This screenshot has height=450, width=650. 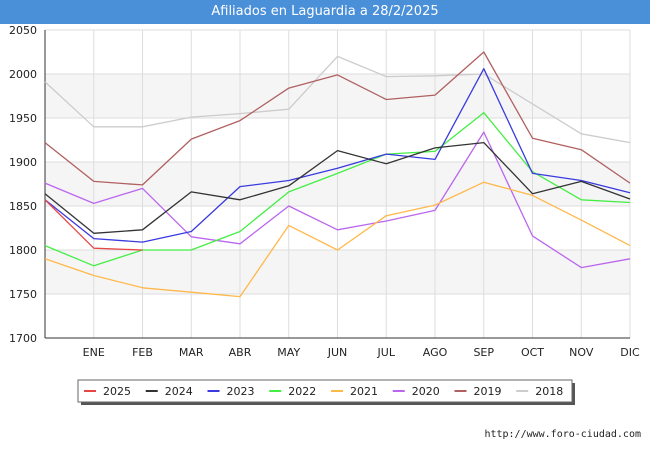 I want to click on x-tick-label: DIC, so click(x=630, y=352).